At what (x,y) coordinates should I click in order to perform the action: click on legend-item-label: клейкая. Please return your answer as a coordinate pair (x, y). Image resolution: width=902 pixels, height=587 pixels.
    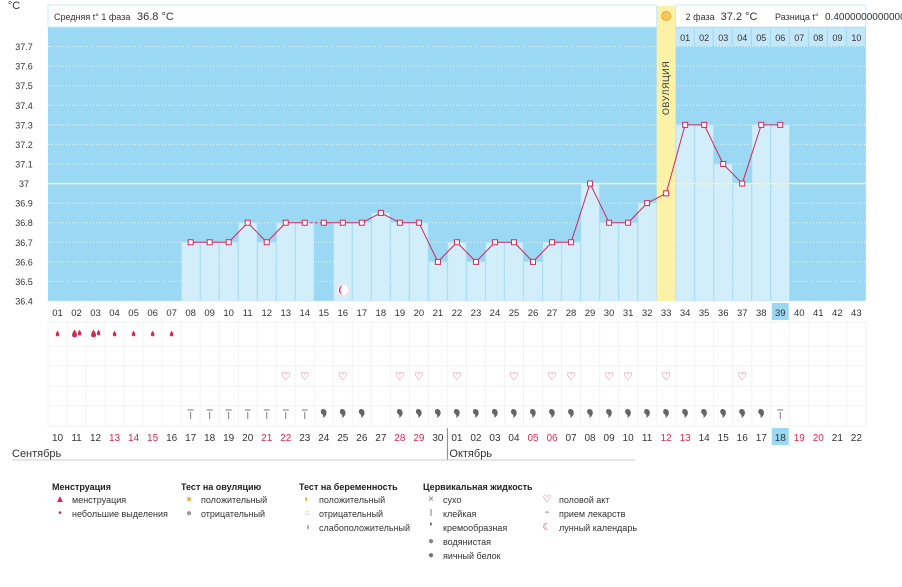
    Looking at the image, I should click on (460, 514).